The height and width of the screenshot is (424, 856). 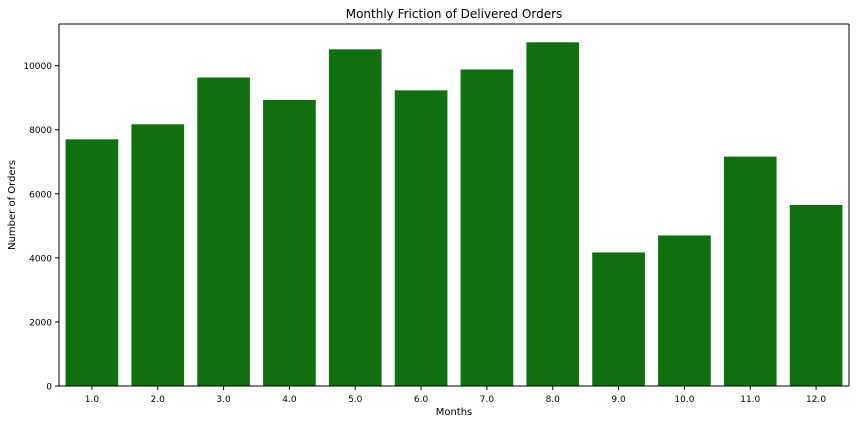 What do you see at coordinates (750, 400) in the screenshot?
I see `x-tick-label: 11.0` at bounding box center [750, 400].